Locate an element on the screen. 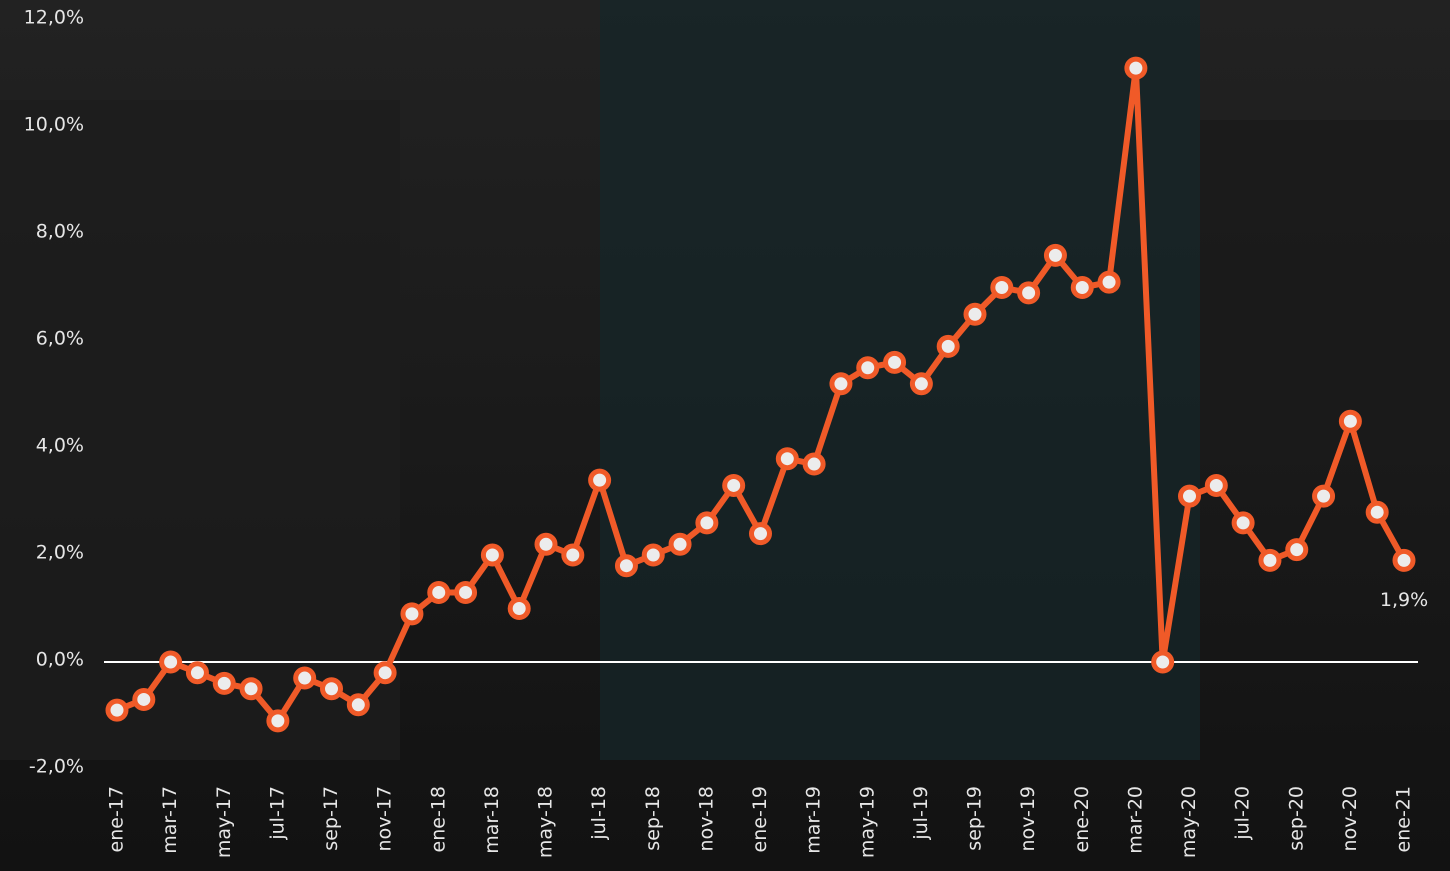  x-tick-label: sep-17 is located at coordinates (331, 818).